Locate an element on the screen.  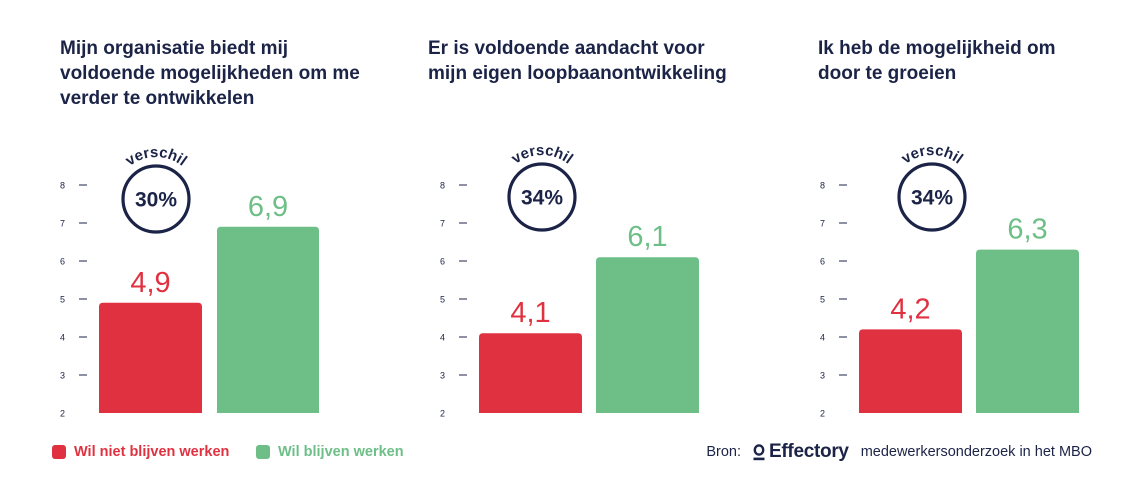
effectory-logo-text: Effectory is located at coordinates (809, 451).